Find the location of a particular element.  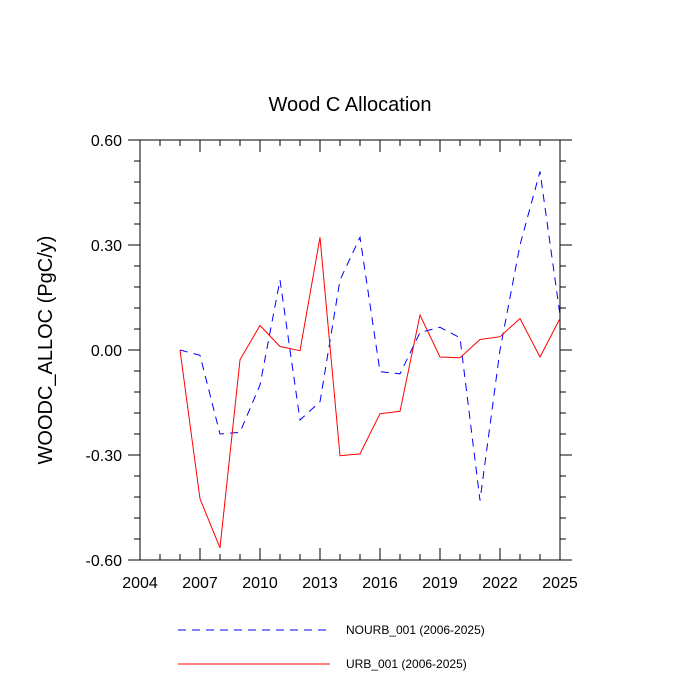

y-tick-label: 0.00 is located at coordinates (106, 351).